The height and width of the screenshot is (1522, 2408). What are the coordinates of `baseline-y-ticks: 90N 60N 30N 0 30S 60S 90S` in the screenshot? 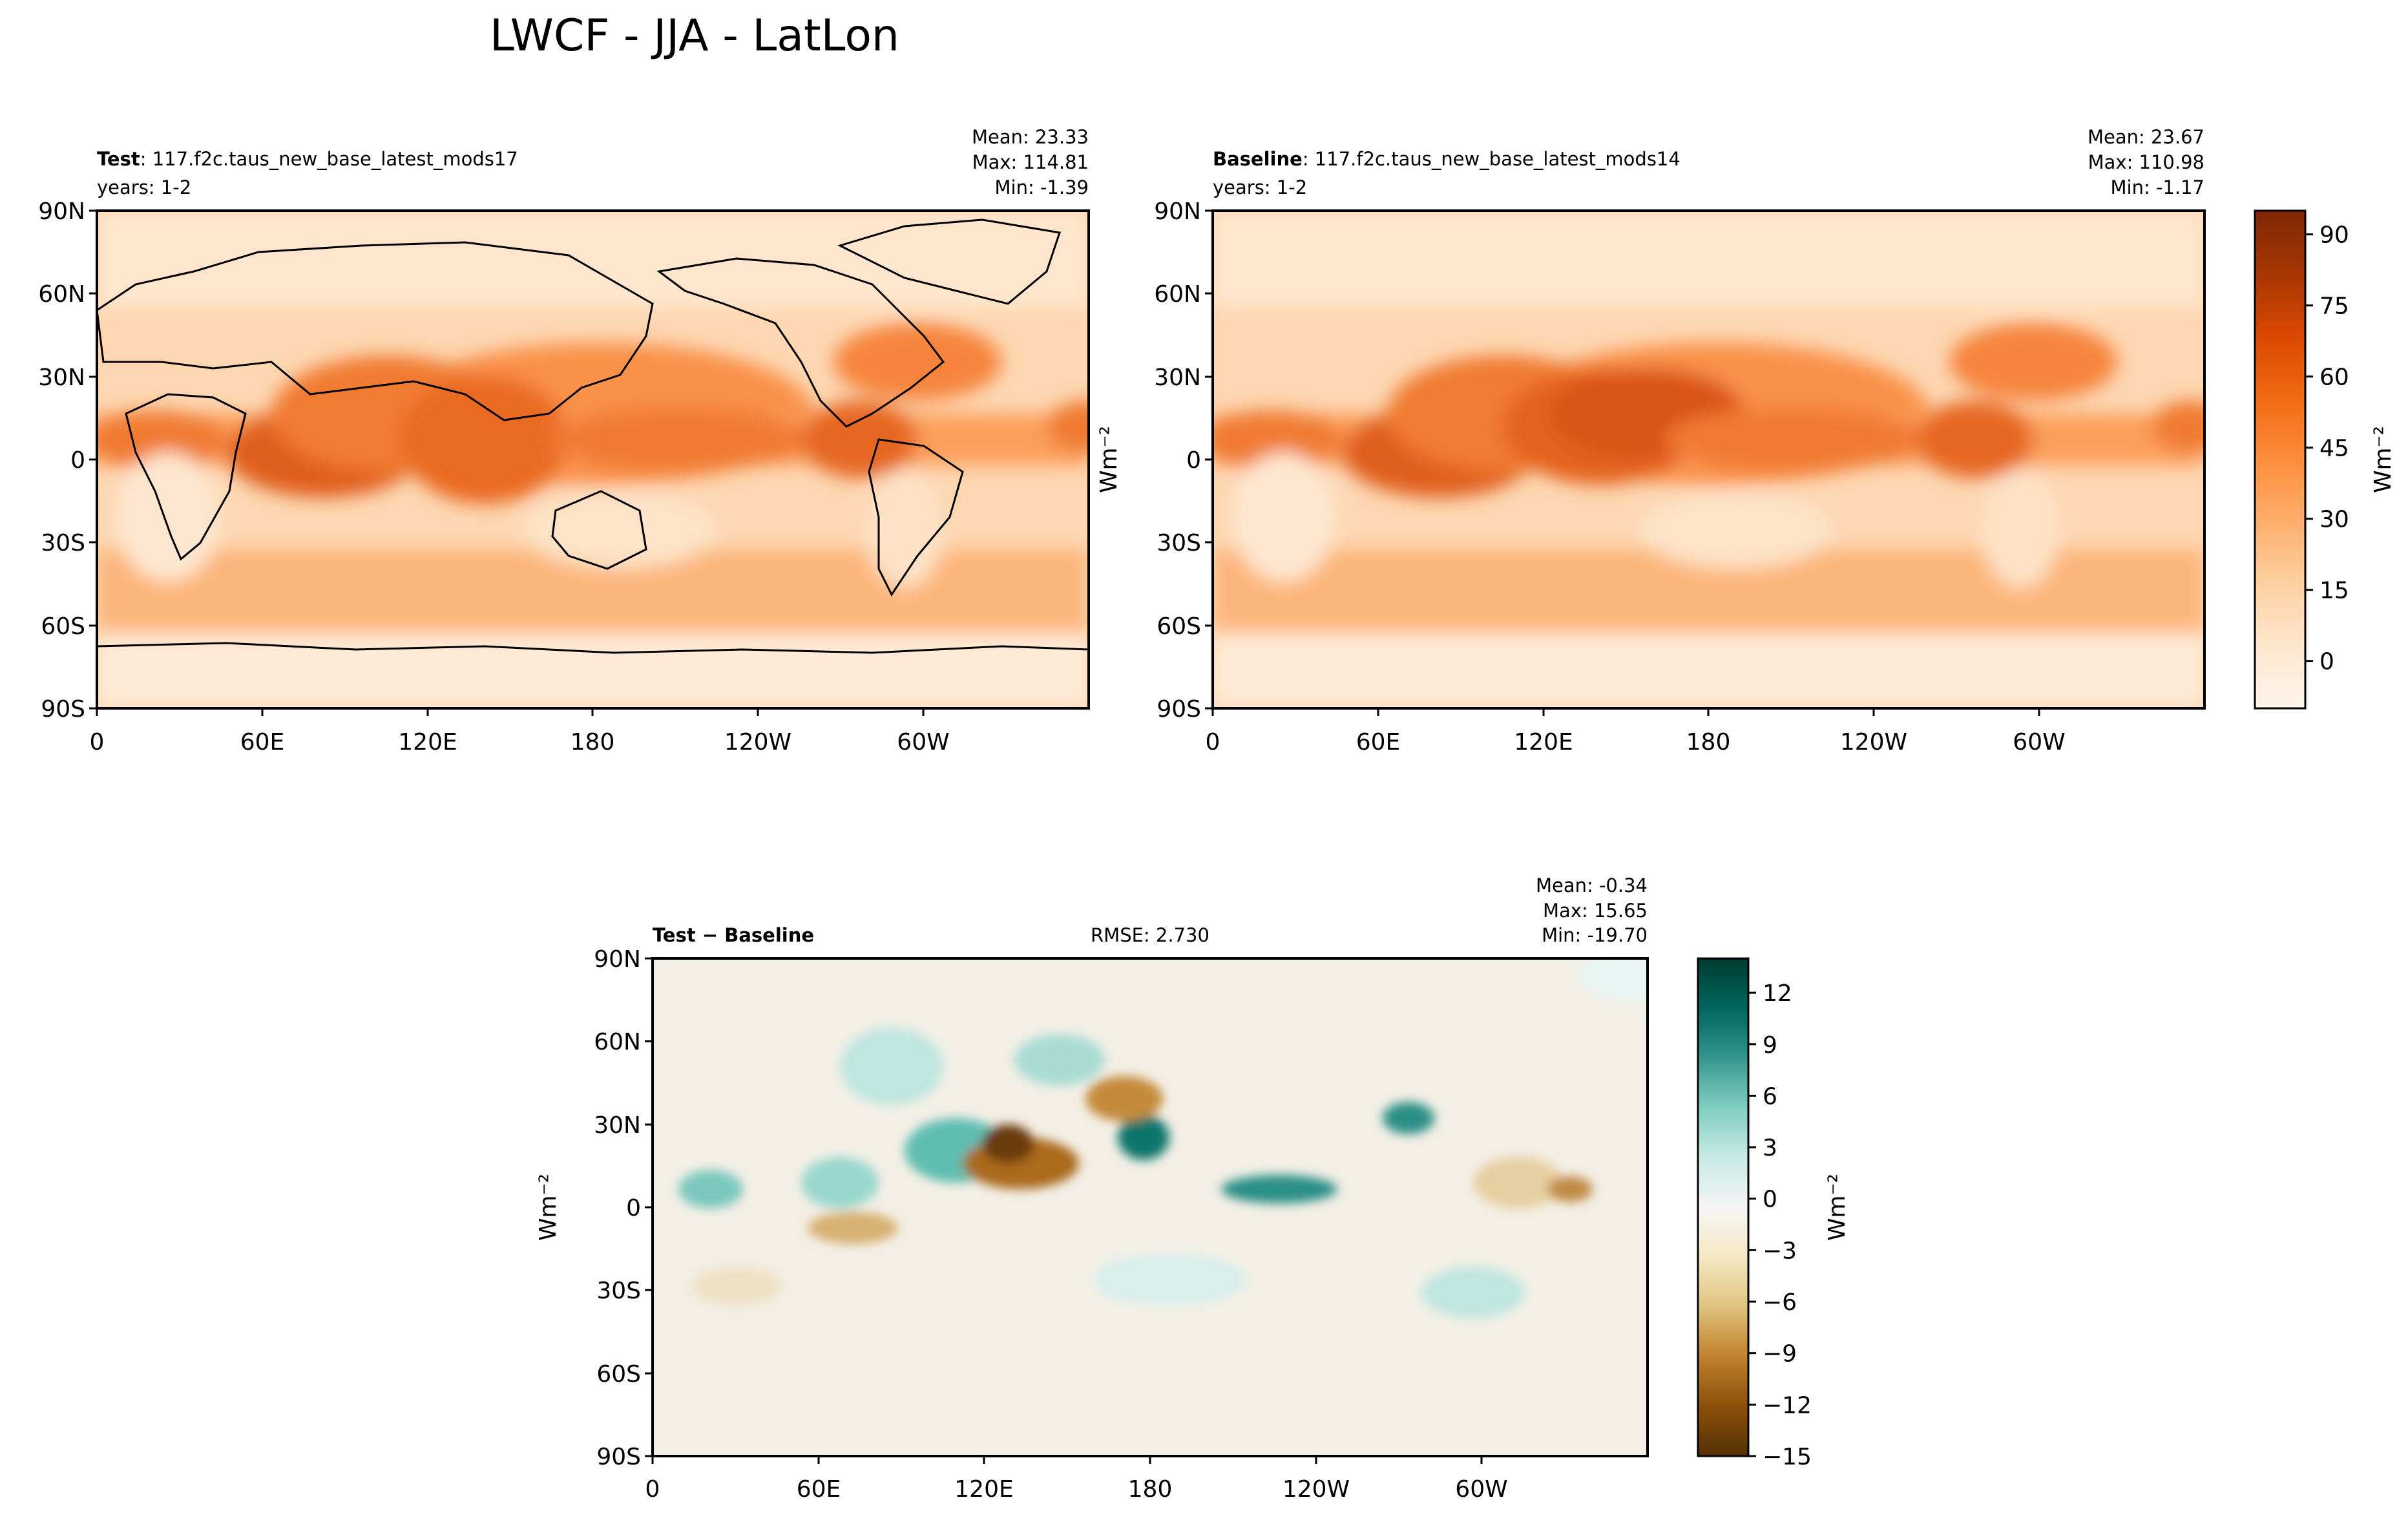 It's located at (1178, 460).